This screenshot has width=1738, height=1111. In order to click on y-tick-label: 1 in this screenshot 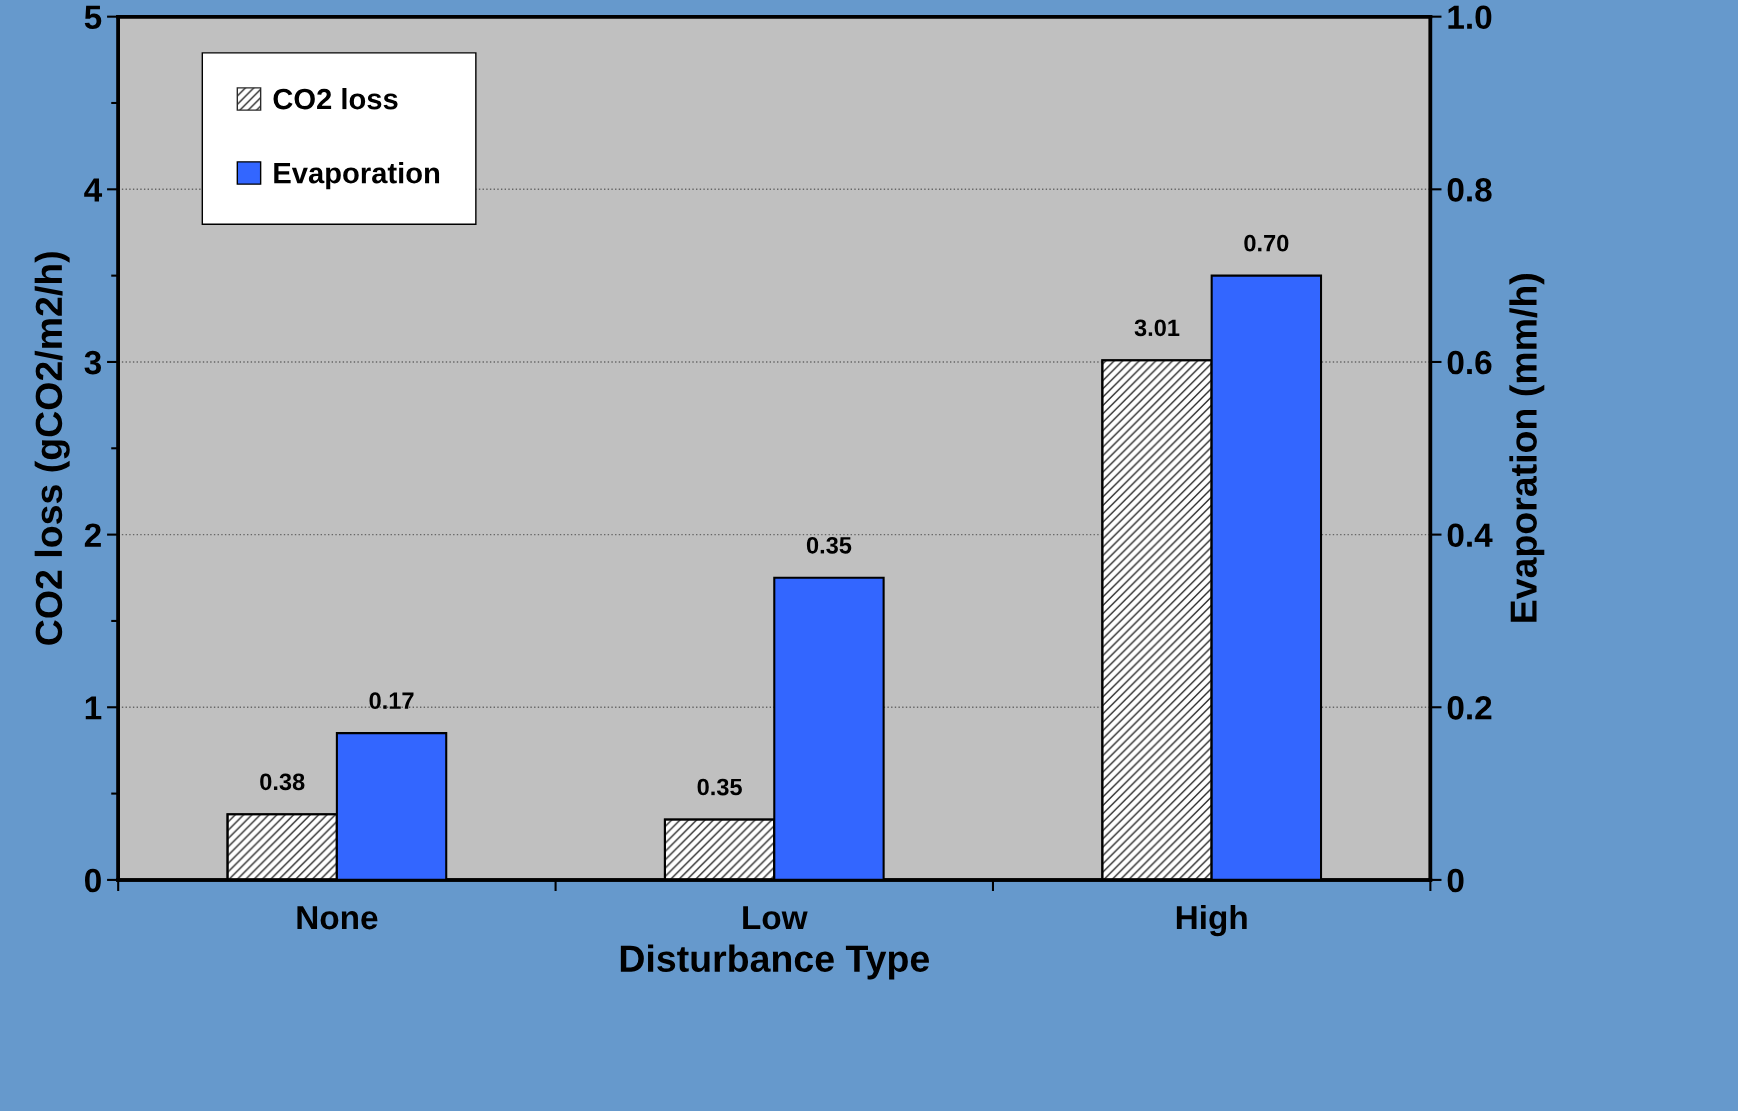, I will do `click(93, 708)`.